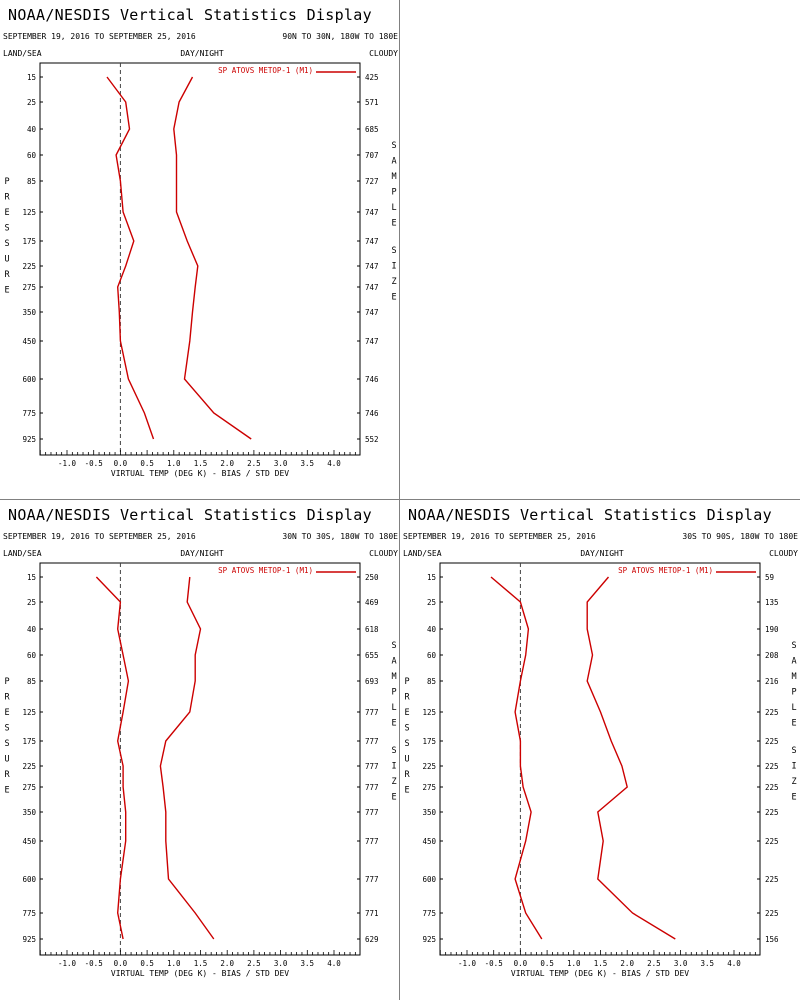 The width and height of the screenshot is (800, 1000). What do you see at coordinates (308, 463) in the screenshot?
I see `x-tick-label: 3.5` at bounding box center [308, 463].